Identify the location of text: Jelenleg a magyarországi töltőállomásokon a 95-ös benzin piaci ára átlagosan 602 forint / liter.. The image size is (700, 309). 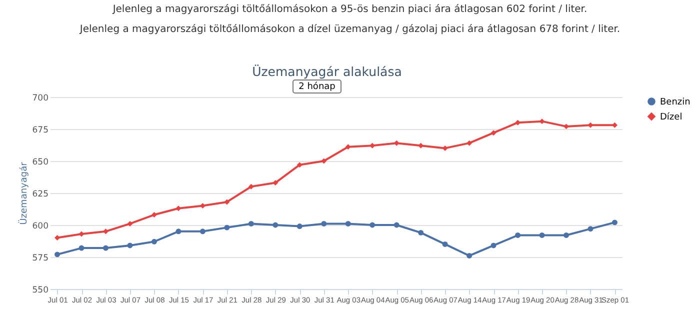
(350, 9).